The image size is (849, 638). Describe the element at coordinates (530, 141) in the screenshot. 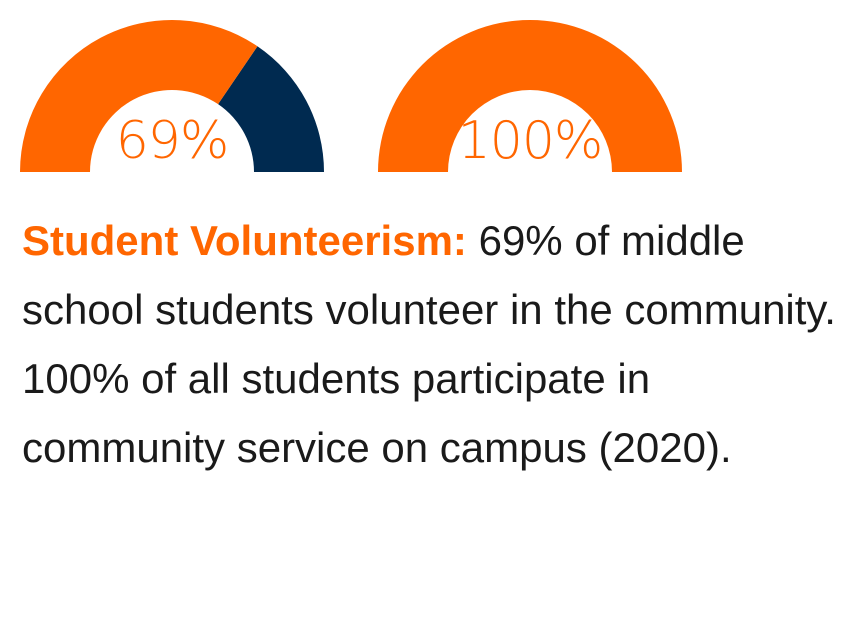

I see `gauge-value-label: 100%` at that location.